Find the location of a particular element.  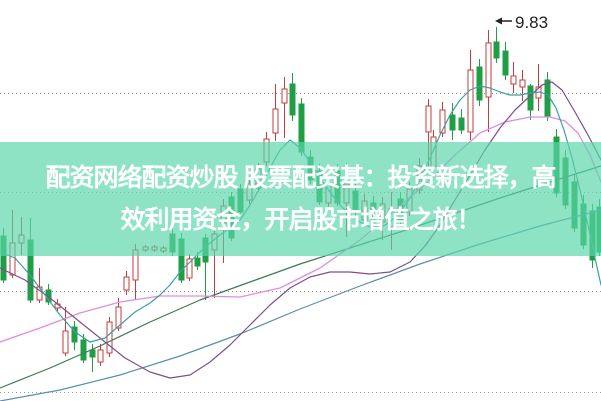

price-high-label: 9.83 is located at coordinates (531, 22).